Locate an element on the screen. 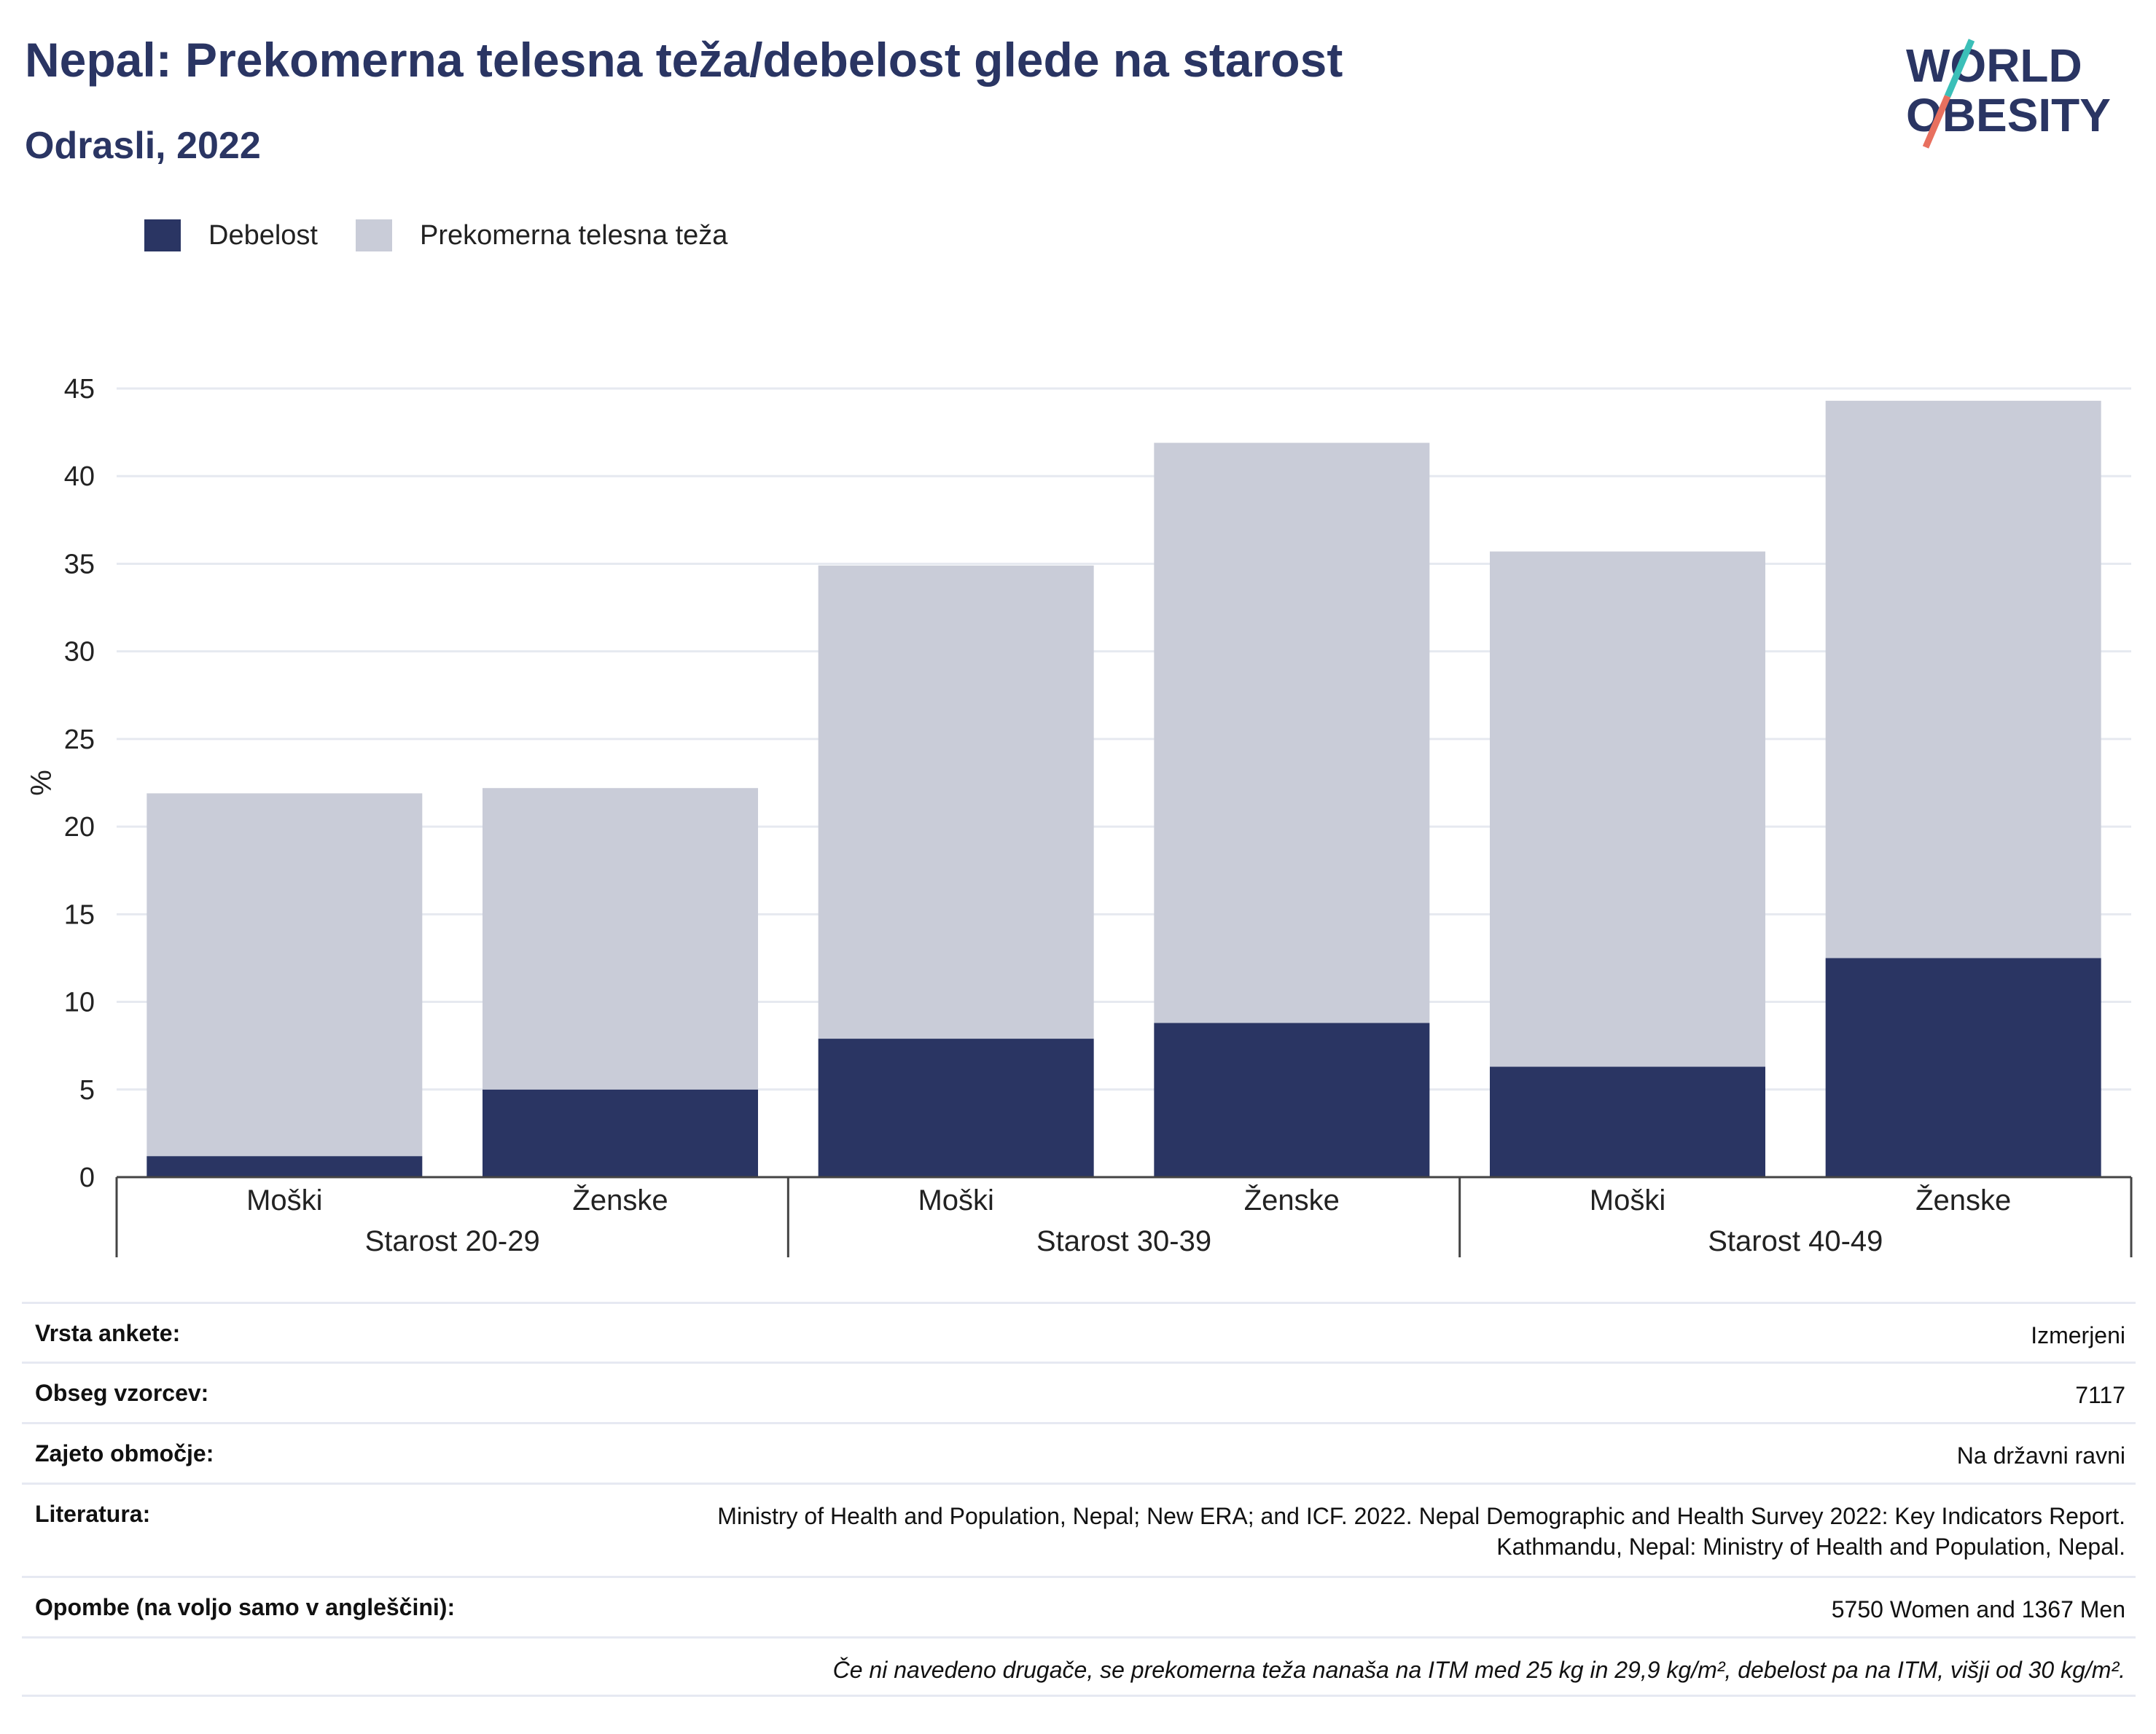 The height and width of the screenshot is (1734, 2156). legend-item-obesity: Debelost is located at coordinates (231, 235).